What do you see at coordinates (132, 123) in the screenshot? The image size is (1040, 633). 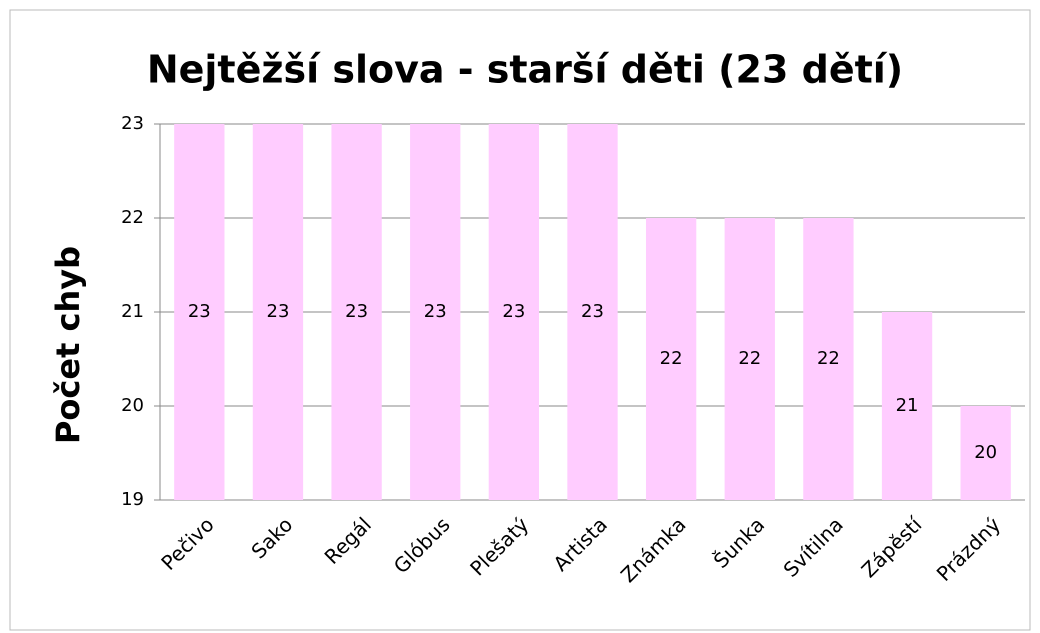 I see `y-tick-label: 23` at bounding box center [132, 123].